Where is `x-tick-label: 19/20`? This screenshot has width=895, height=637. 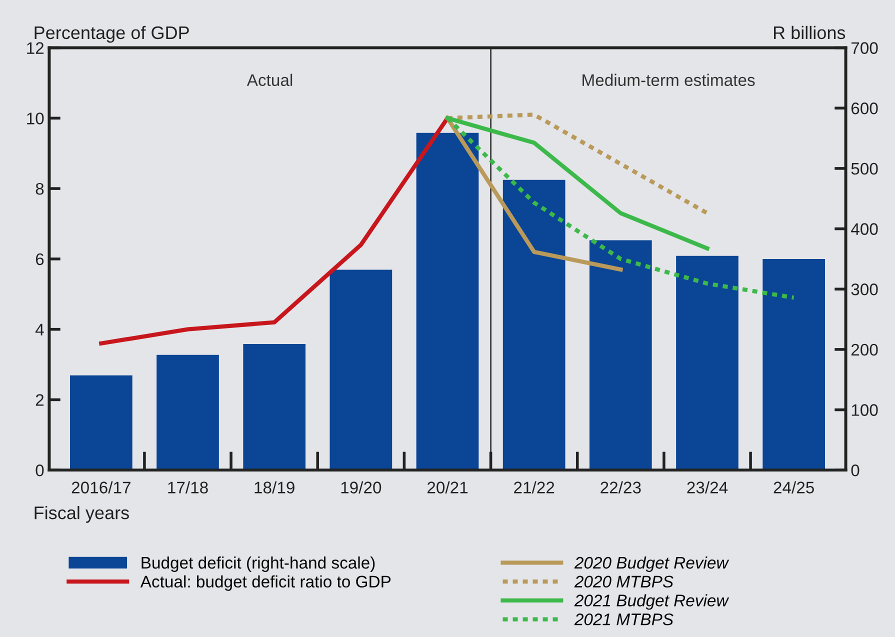
x-tick-label: 19/20 is located at coordinates (361, 487).